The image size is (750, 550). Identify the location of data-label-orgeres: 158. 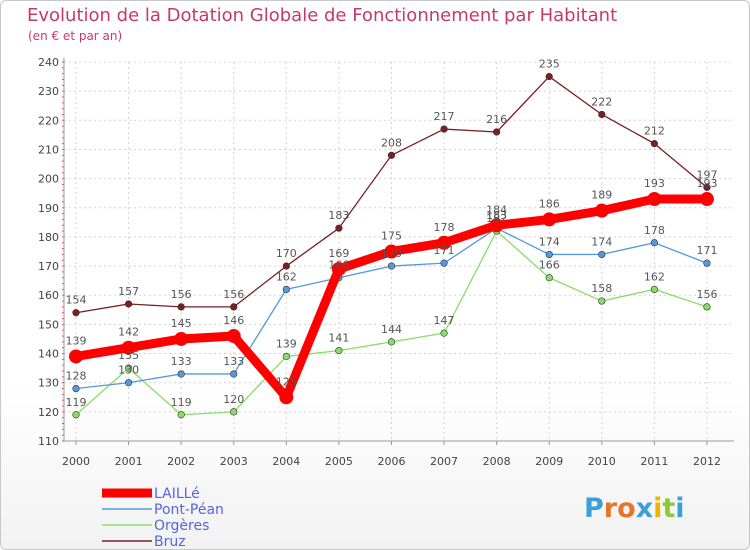
(601, 288).